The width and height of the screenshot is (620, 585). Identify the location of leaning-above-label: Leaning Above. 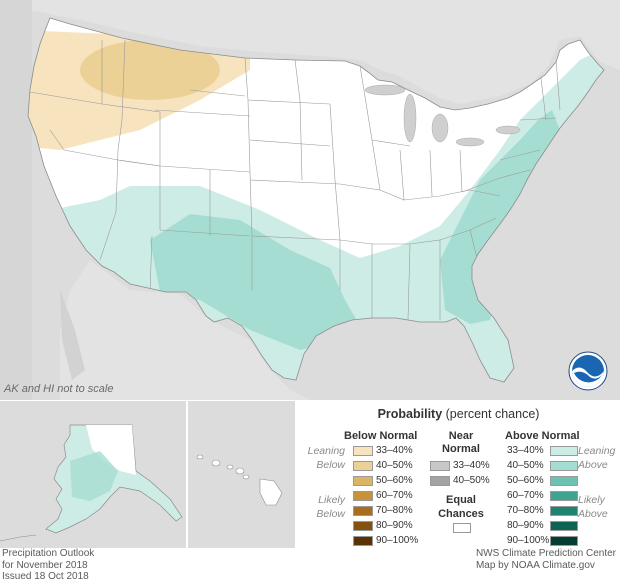
(597, 458).